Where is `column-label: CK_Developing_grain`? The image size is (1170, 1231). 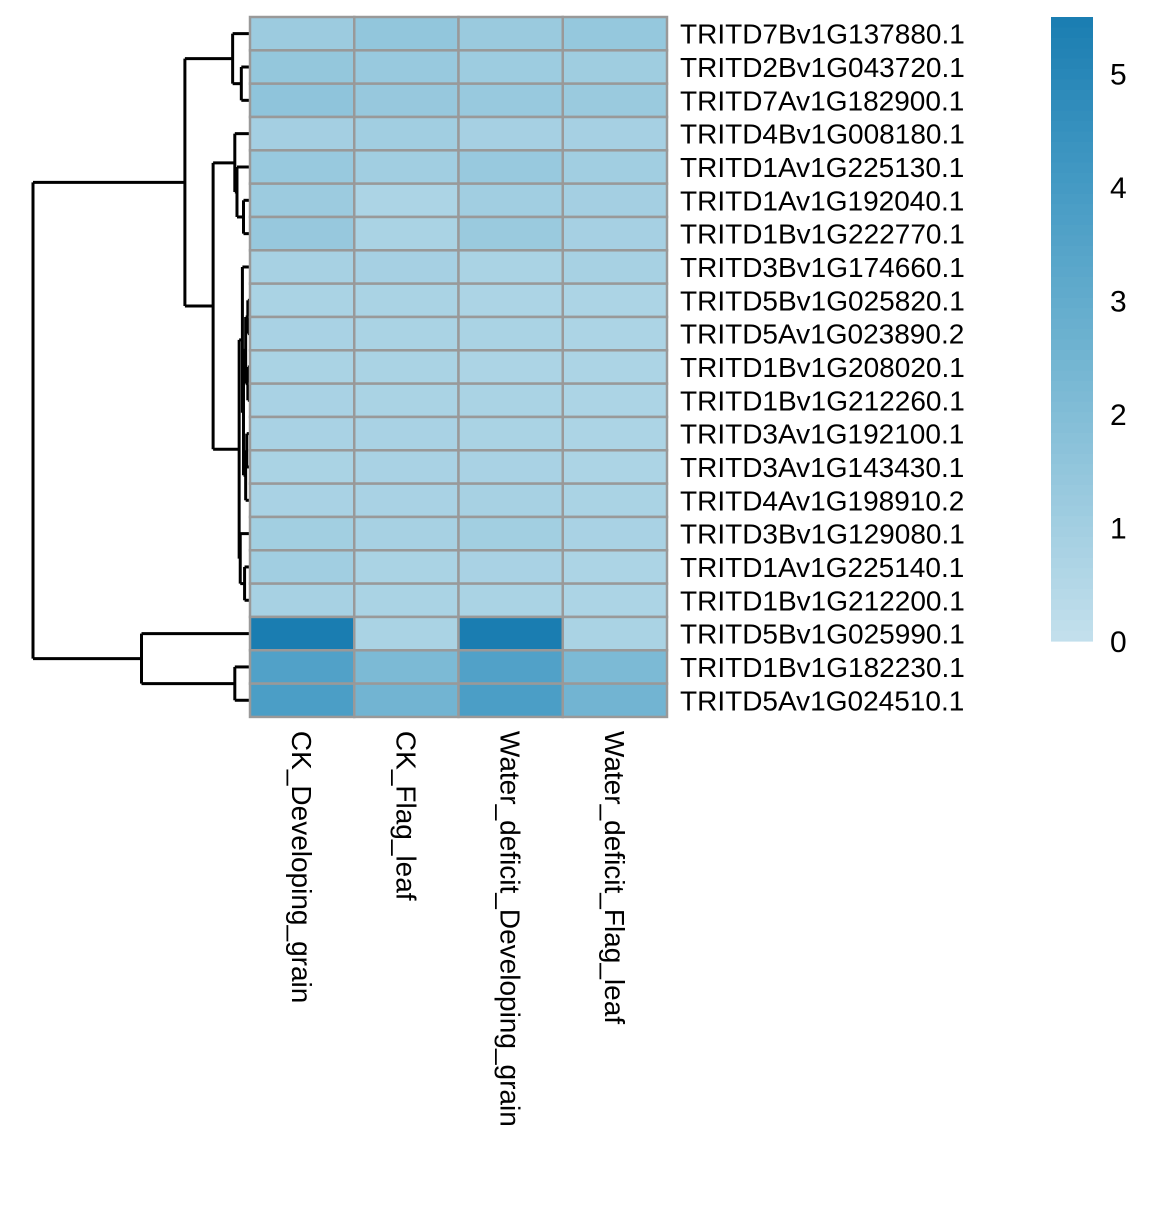
column-label: CK_Developing_grain is located at coordinates (301, 867).